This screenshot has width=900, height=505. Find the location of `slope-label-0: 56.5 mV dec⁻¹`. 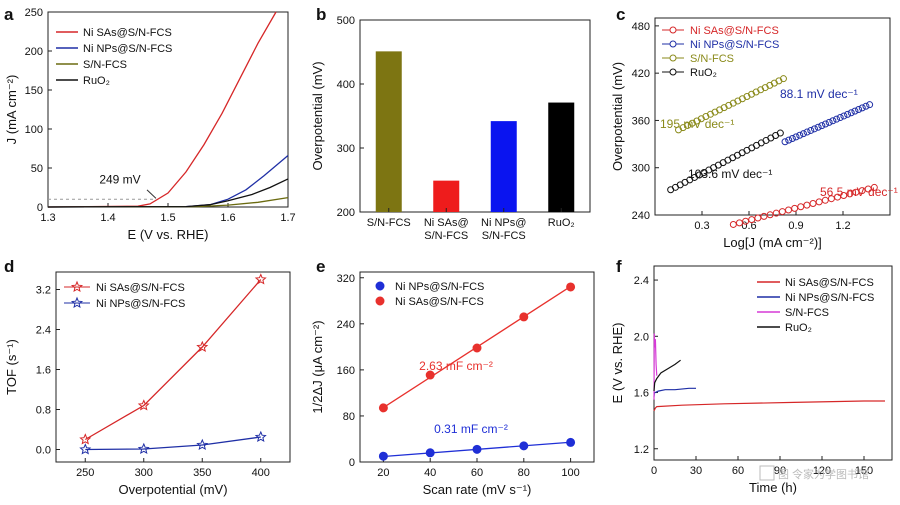

slope-label-0: 56.5 mV dec⁻¹ is located at coordinates (859, 192).